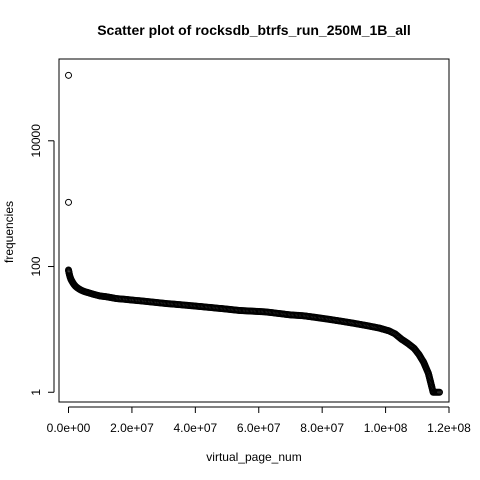 This screenshot has width=480, height=480. What do you see at coordinates (9, 232) in the screenshot?
I see `y-axis-label: frequencies` at bounding box center [9, 232].